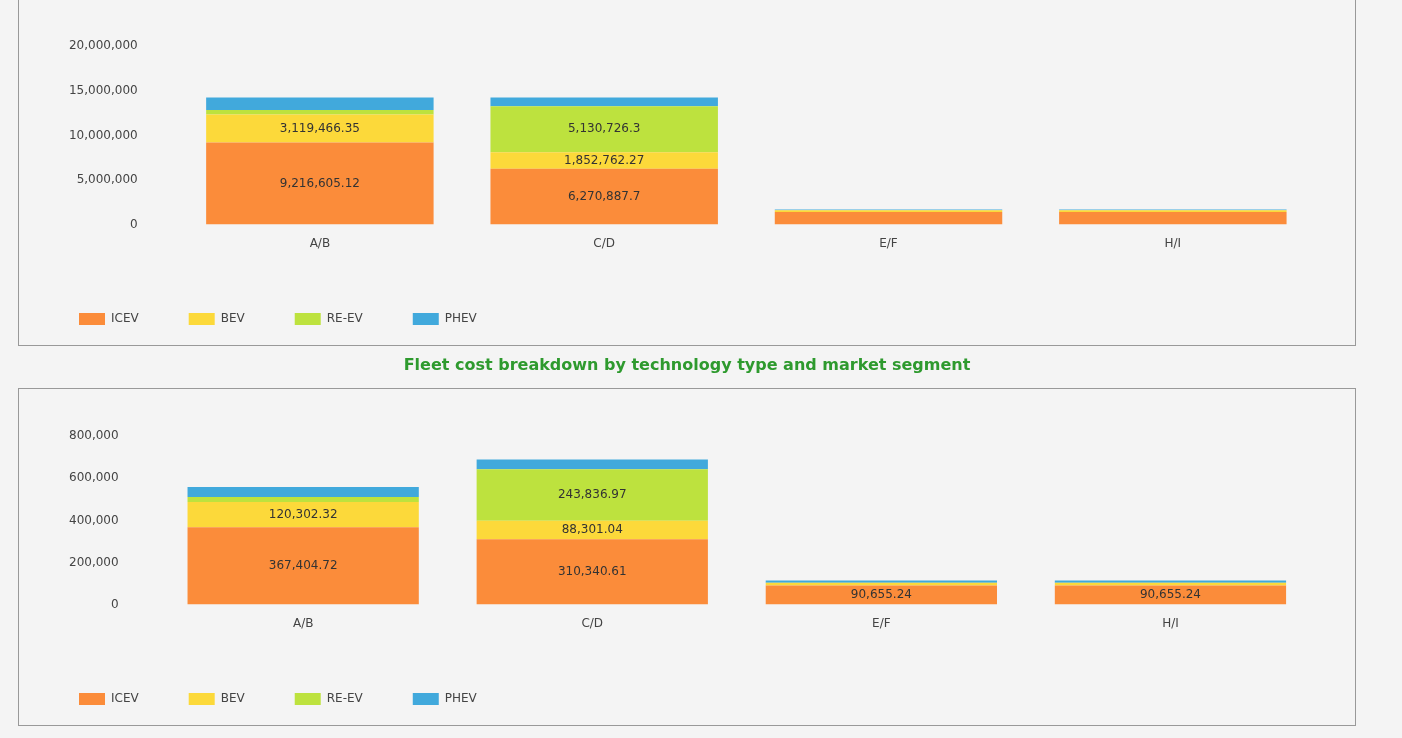 The width and height of the screenshot is (1402, 738). I want to click on y-tick-label: 600,000, so click(94, 477).